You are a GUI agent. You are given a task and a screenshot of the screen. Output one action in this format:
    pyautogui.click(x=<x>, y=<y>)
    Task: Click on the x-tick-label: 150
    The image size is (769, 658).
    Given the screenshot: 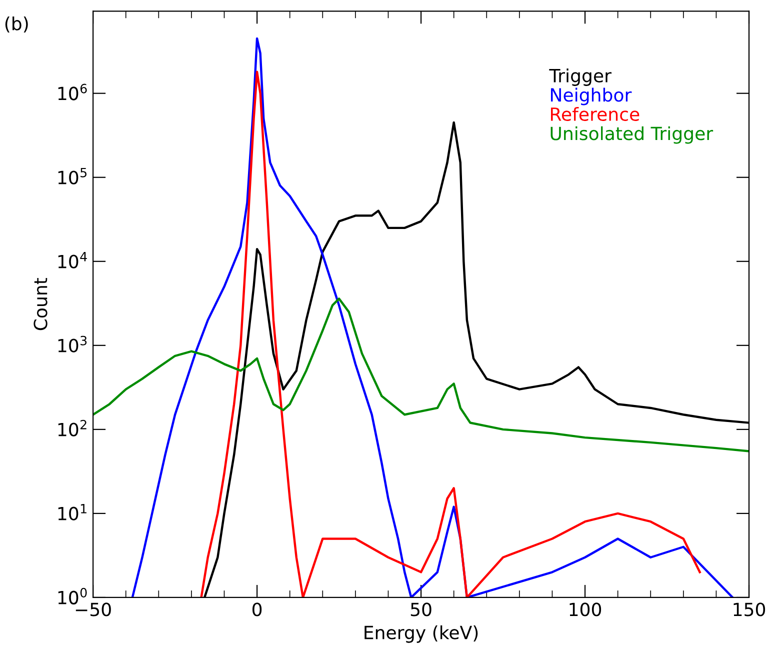 What is the action you would take?
    pyautogui.click(x=750, y=609)
    